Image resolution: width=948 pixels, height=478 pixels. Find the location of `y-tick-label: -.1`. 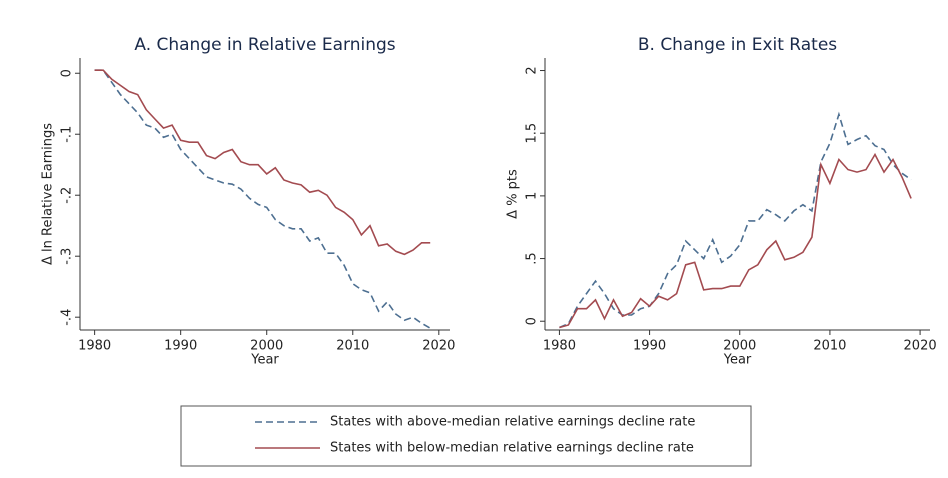

y-tick-label: -.1 is located at coordinates (67, 134).